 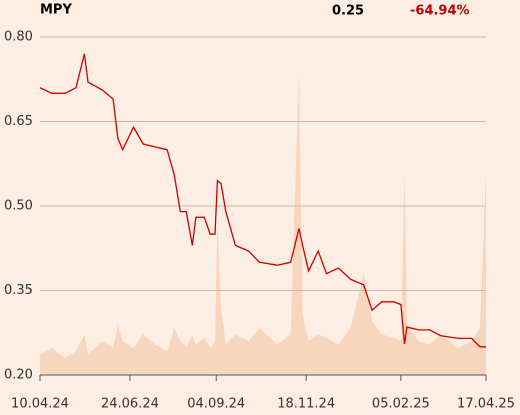 I want to click on ticker: MPY, so click(x=56, y=10).